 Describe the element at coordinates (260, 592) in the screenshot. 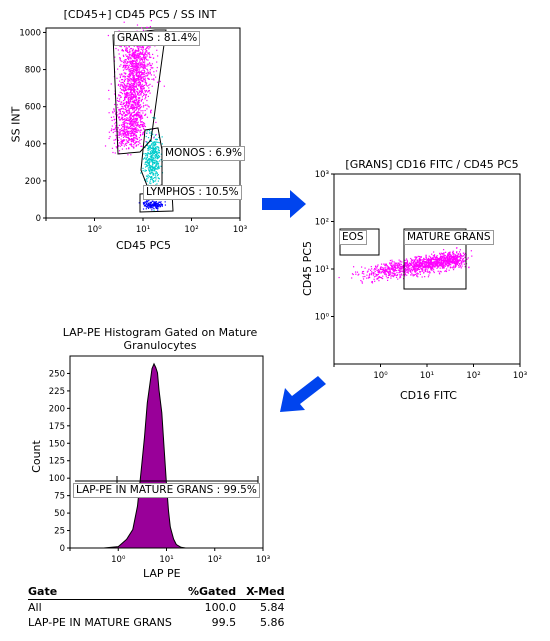

I see `stats-header-xmed: X-Med` at that location.